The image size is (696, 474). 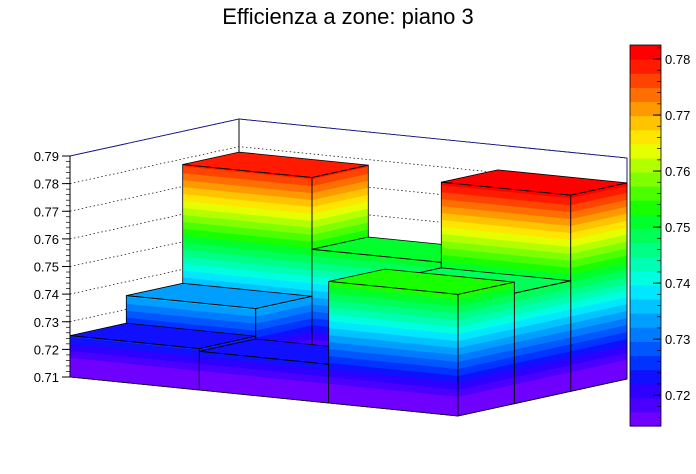 What do you see at coordinates (46, 377) in the screenshot?
I see `z-tick-label: 0.71` at bounding box center [46, 377].